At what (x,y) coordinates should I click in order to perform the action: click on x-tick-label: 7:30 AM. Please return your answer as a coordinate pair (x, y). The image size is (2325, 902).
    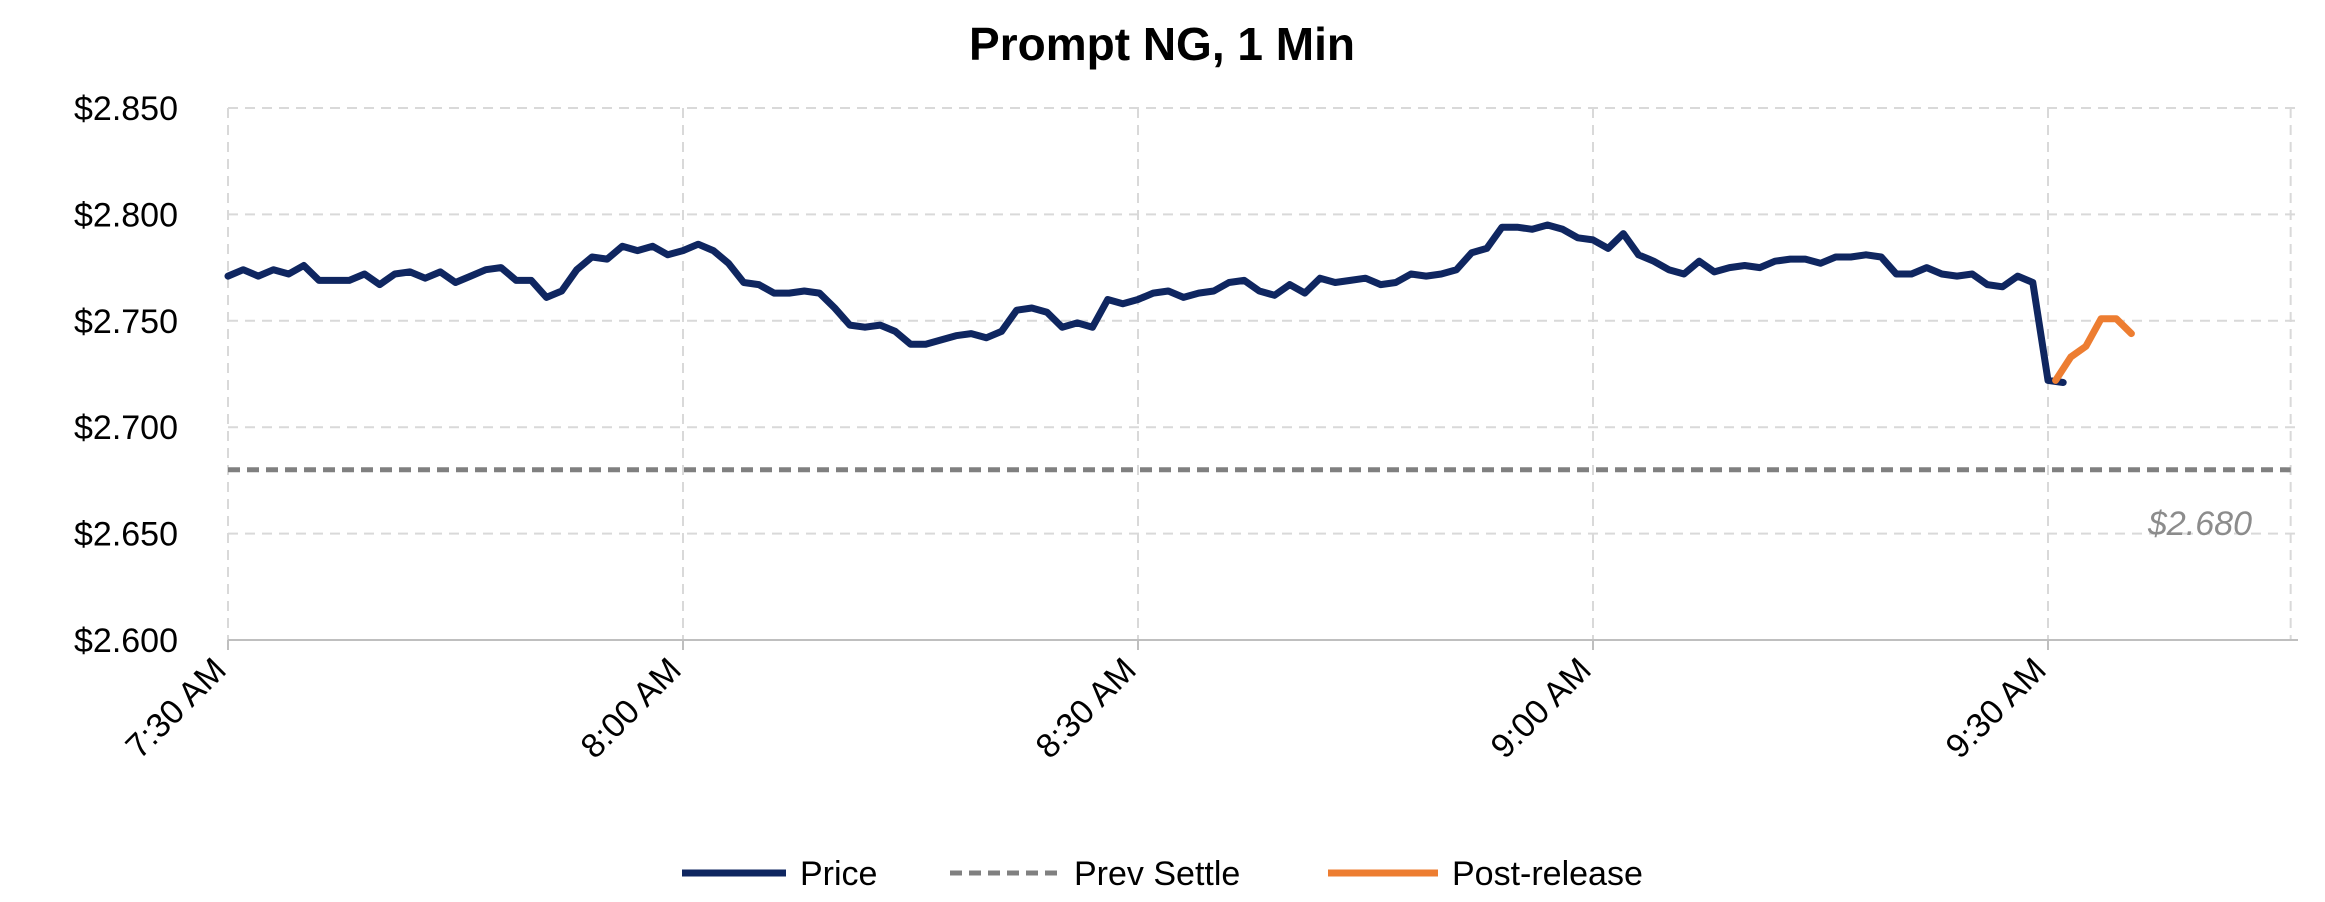
    Looking at the image, I should click on (176, 708).